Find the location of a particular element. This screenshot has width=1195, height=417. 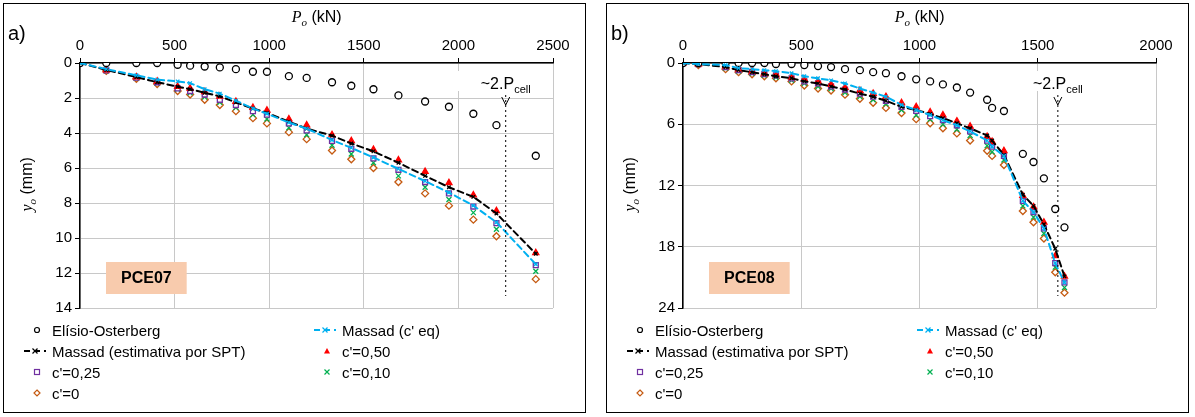

chart-title: b) is located at coordinates (620, 33).